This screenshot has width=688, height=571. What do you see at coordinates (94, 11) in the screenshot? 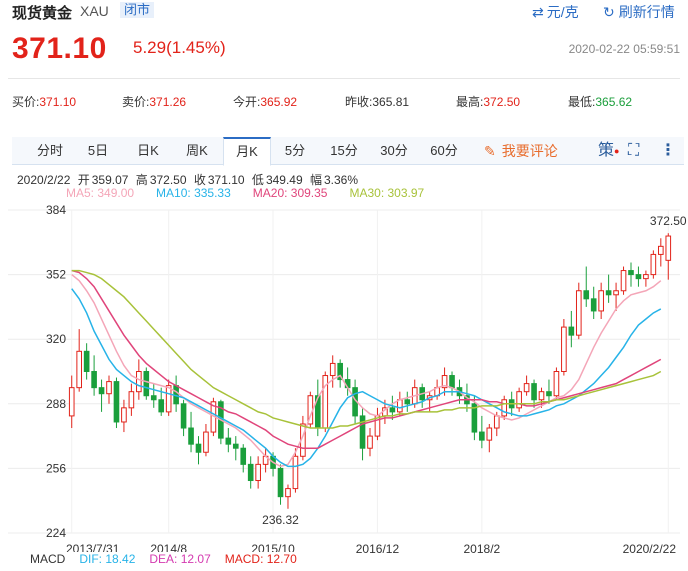
I see `instrument-symbol: XAU` at bounding box center [94, 11].